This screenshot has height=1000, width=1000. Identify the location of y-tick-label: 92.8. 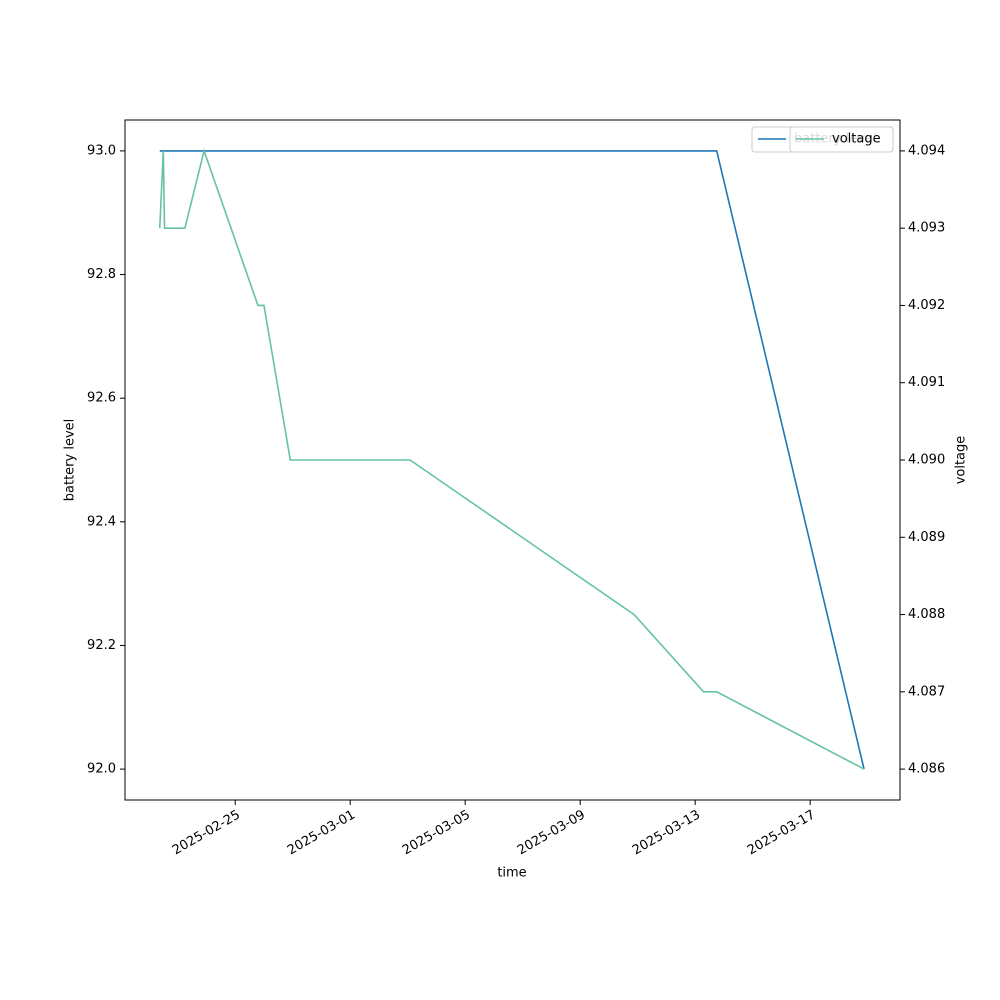
(101, 274).